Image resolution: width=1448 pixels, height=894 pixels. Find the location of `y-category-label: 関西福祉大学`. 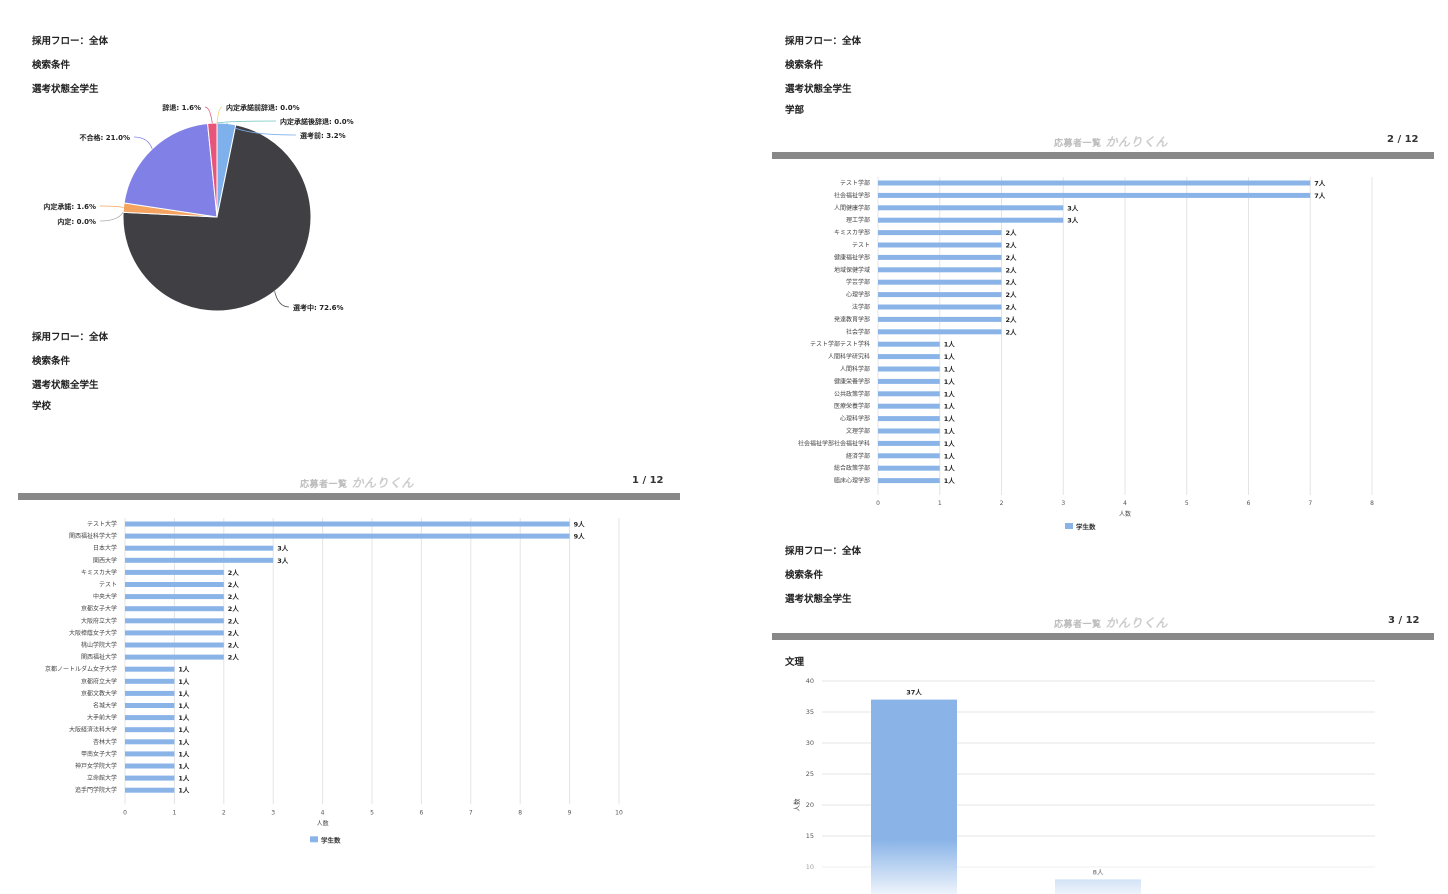

y-category-label: 関西福祉大学 is located at coordinates (99, 657).